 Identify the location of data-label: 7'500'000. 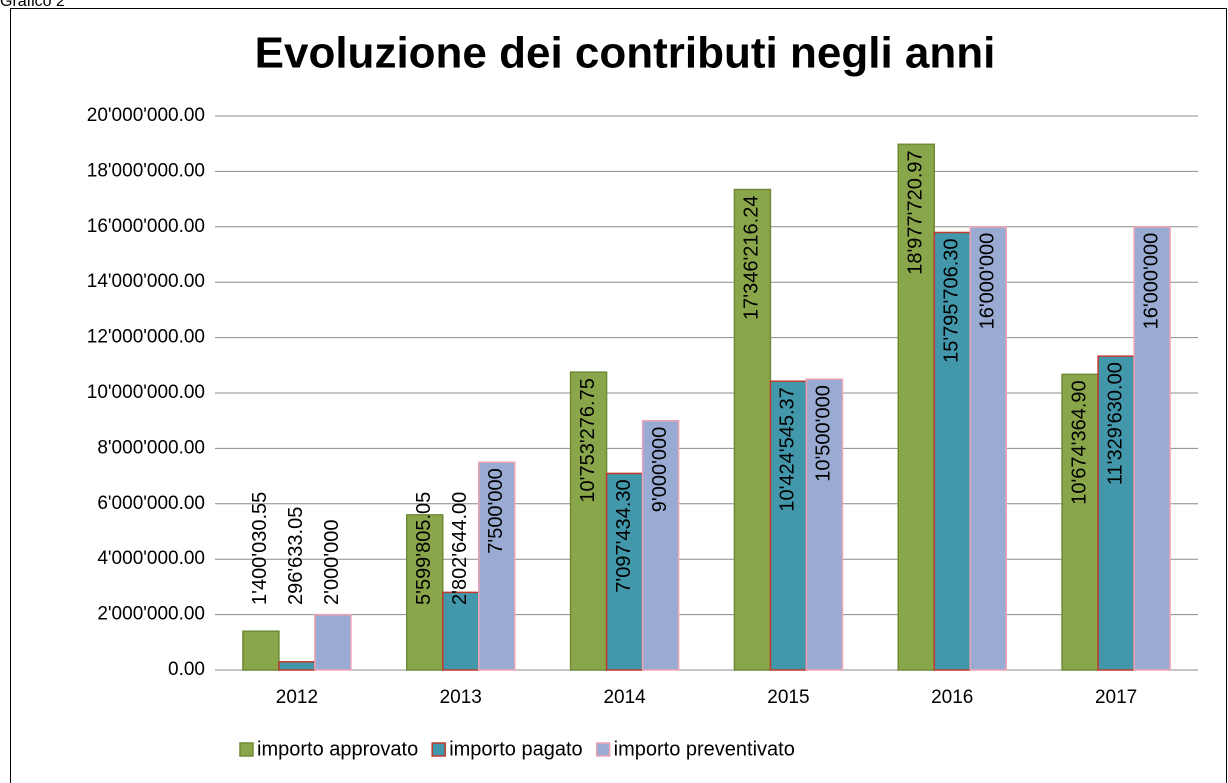
(496, 511).